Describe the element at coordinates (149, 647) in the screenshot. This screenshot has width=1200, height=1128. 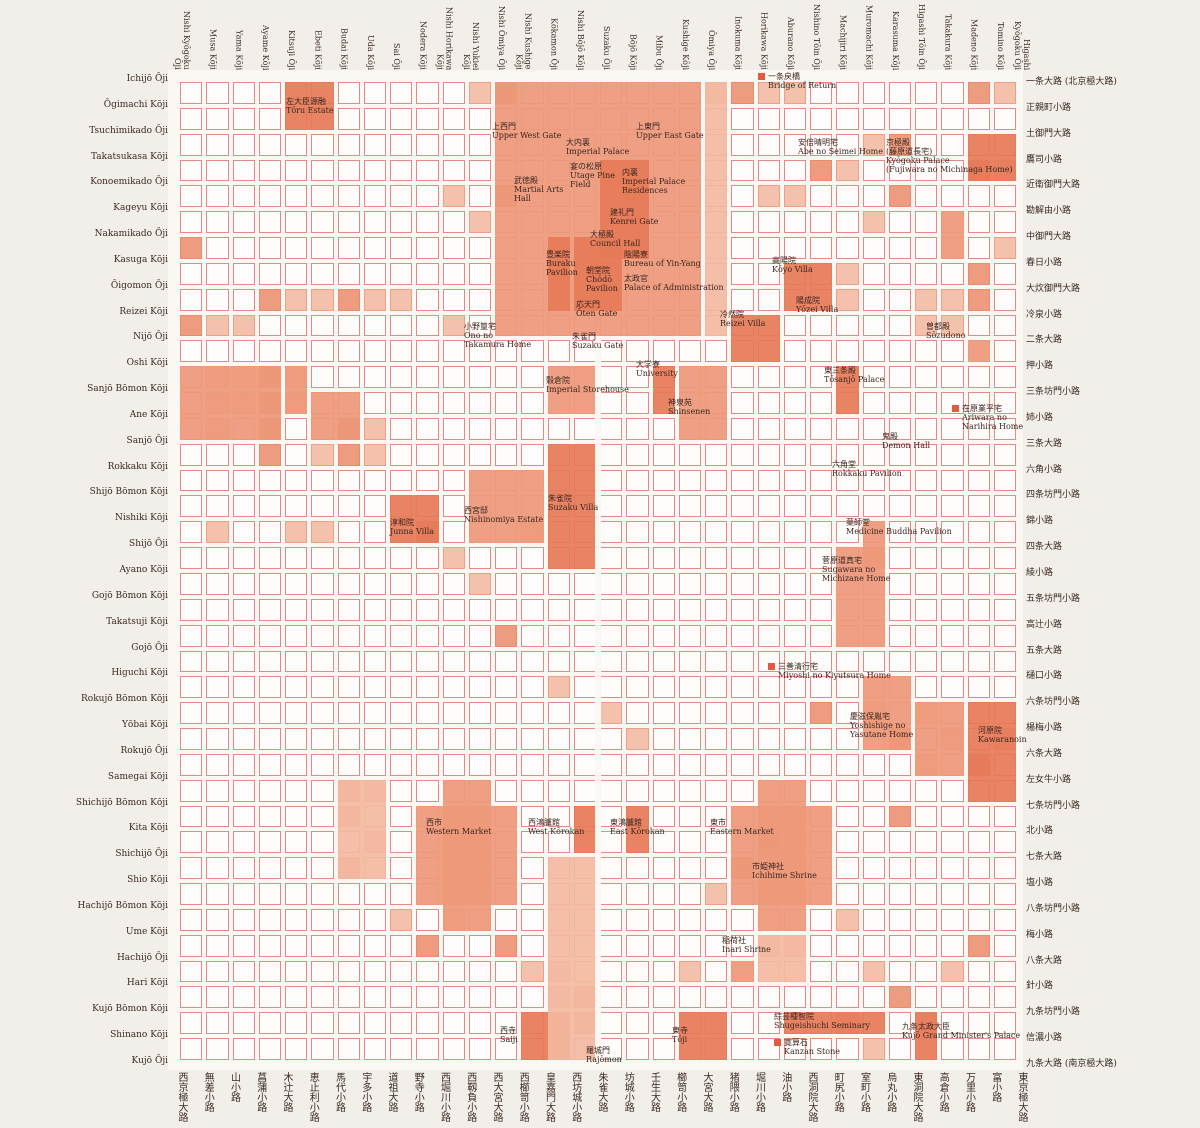
I see `horizontal-road-label: Gojō Ōji` at that location.